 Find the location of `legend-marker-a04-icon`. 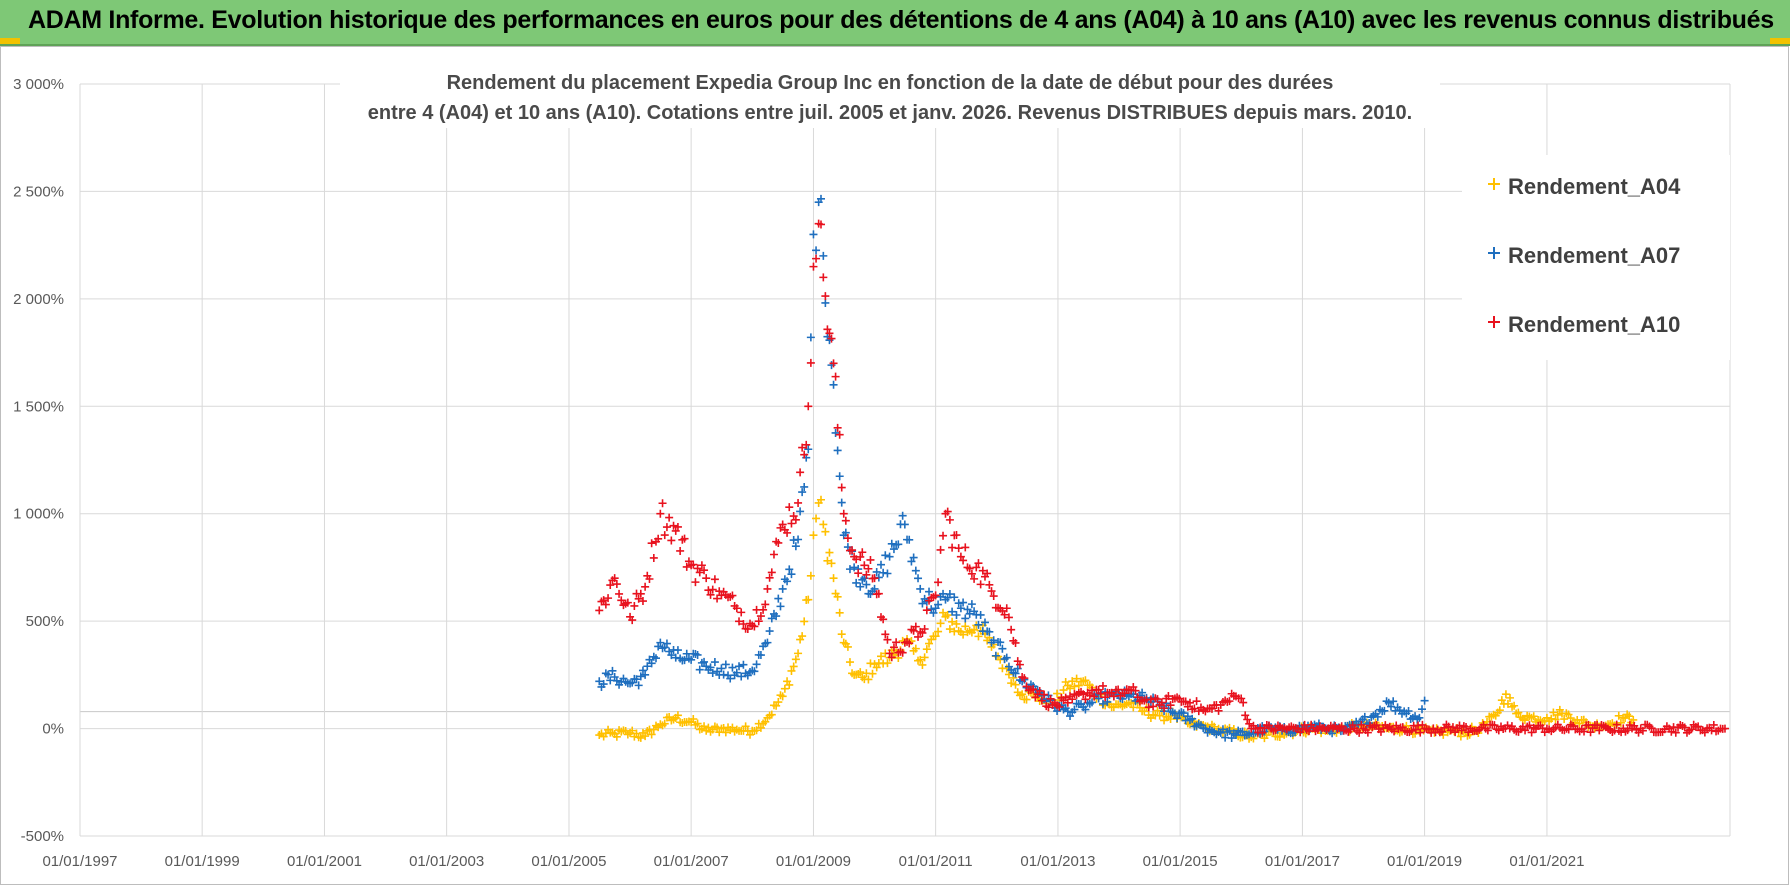

legend-marker-a04-icon is located at coordinates (1494, 184).